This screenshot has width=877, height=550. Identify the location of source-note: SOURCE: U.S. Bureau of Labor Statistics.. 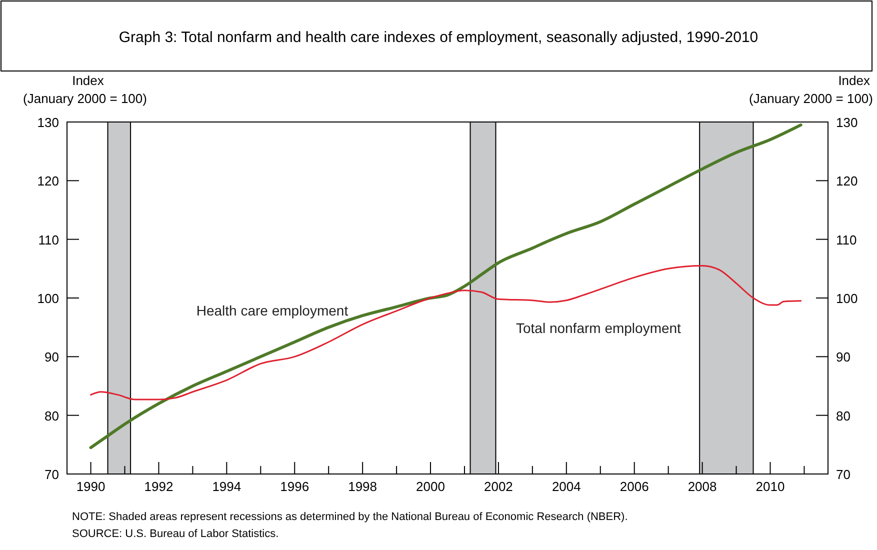
(175, 534).